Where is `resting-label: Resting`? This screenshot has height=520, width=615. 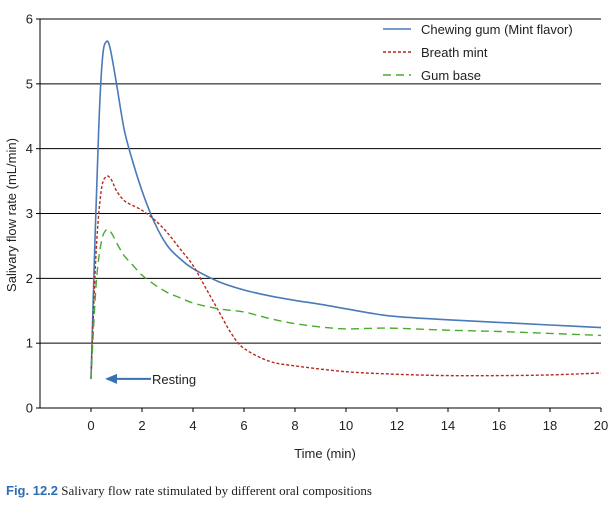 resting-label: Resting is located at coordinates (174, 379).